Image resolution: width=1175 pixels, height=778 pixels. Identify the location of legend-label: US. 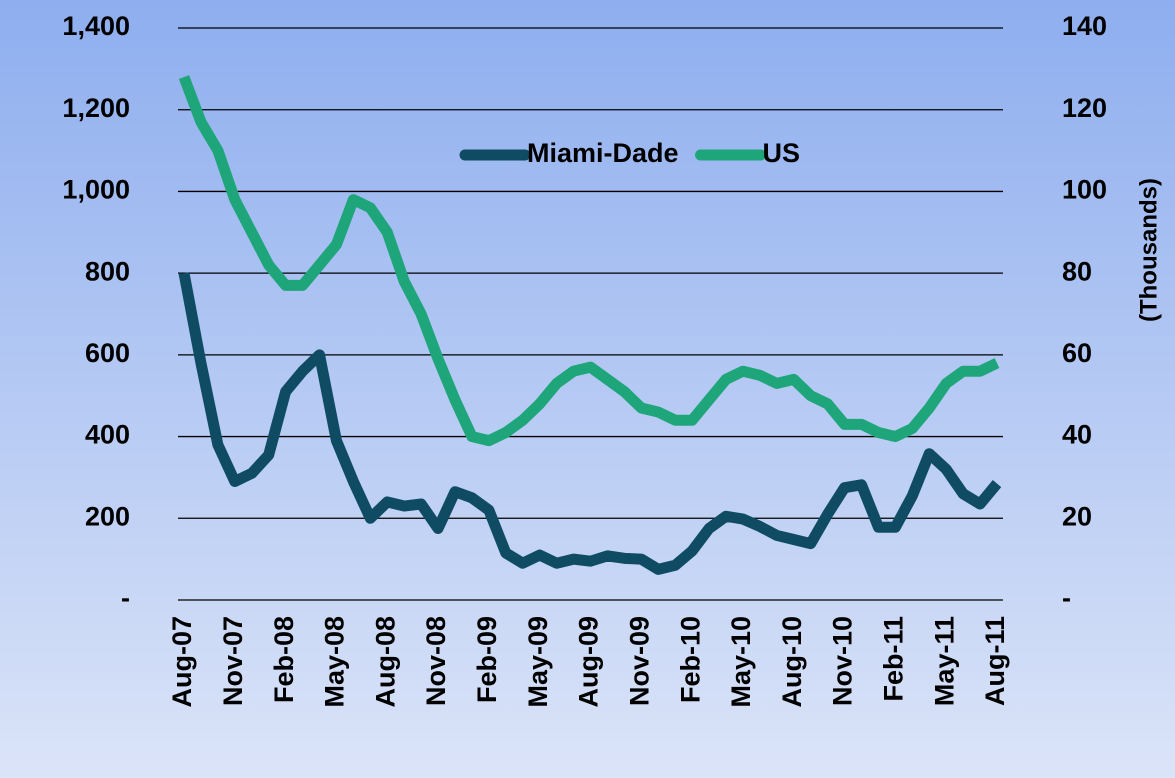
(782, 153).